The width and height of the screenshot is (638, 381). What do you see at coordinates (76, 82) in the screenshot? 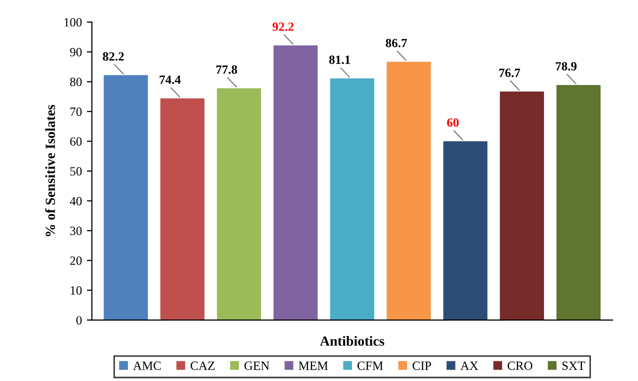
I see `y-tick-label: 80` at bounding box center [76, 82].